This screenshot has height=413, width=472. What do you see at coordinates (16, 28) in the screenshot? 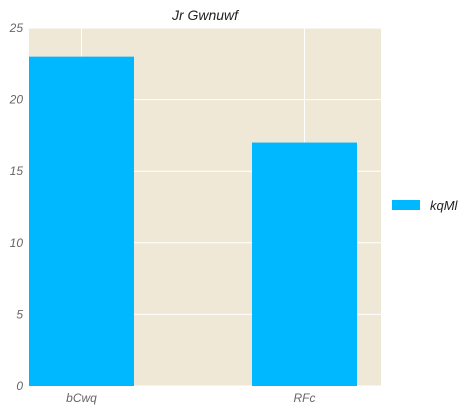
I see `y-tick-label: 25` at bounding box center [16, 28].